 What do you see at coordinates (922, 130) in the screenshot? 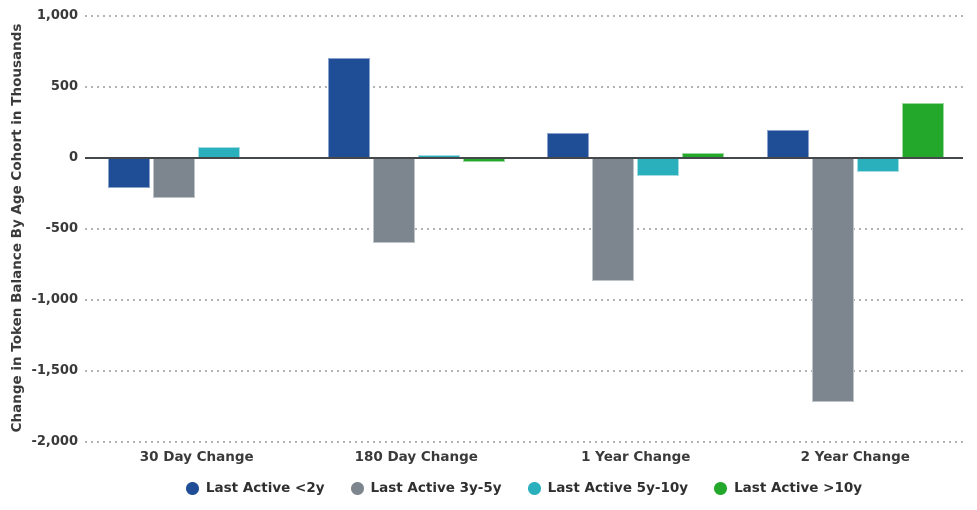
I see `bar-2-year-change-last-active-10y` at bounding box center [922, 130].